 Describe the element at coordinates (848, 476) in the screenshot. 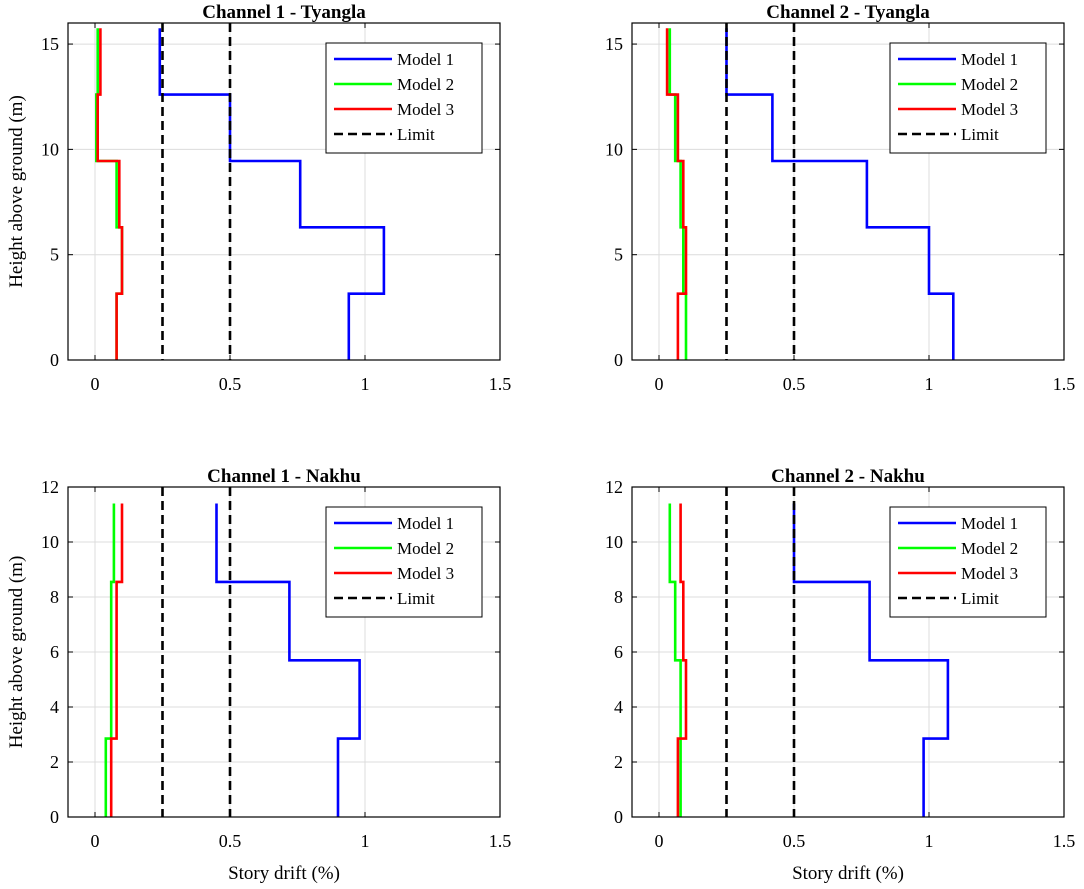

I see `chart-title: Channel 2 - Nakhu` at that location.